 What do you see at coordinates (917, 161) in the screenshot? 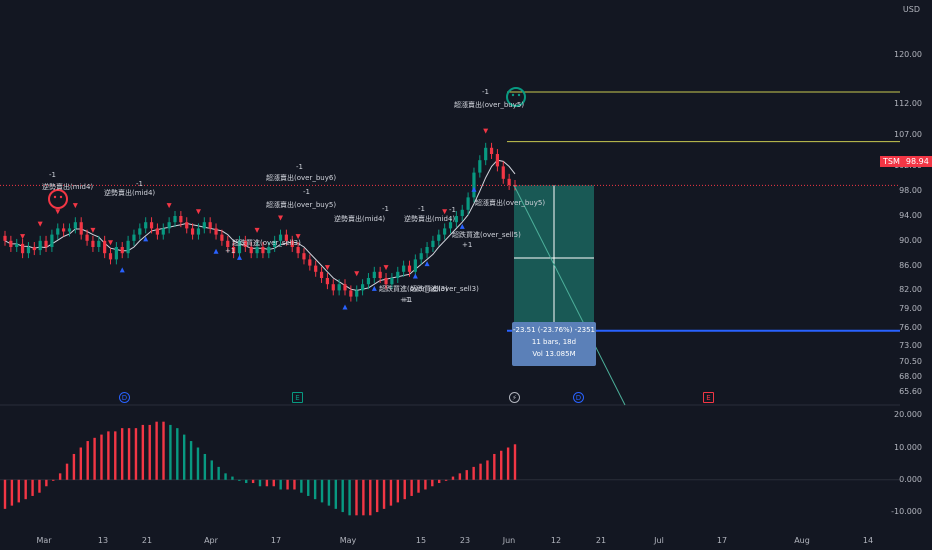
I see `ticker-price: 98.94` at bounding box center [917, 161].